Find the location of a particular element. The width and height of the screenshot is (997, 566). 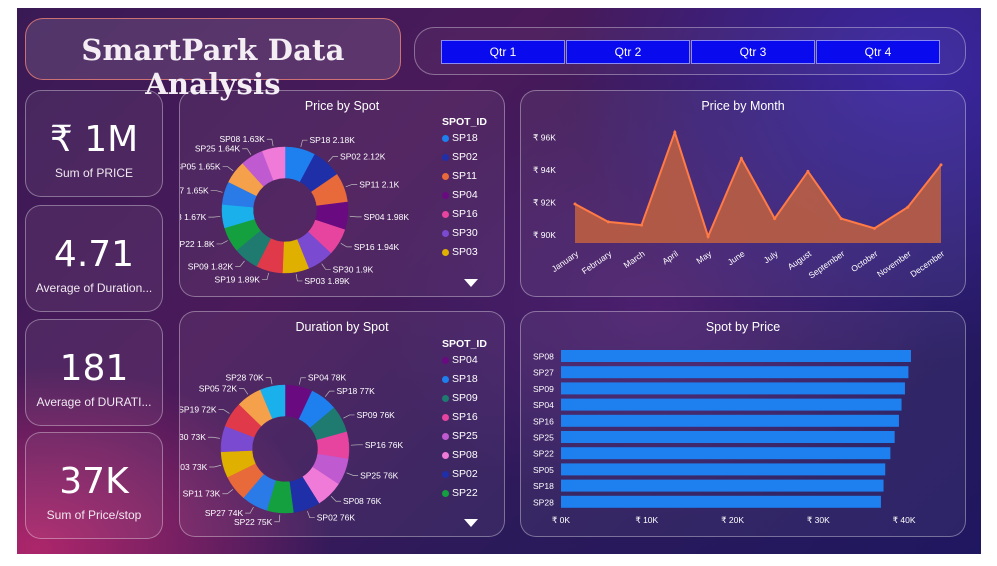

x-tick-label: May is located at coordinates (704, 257).